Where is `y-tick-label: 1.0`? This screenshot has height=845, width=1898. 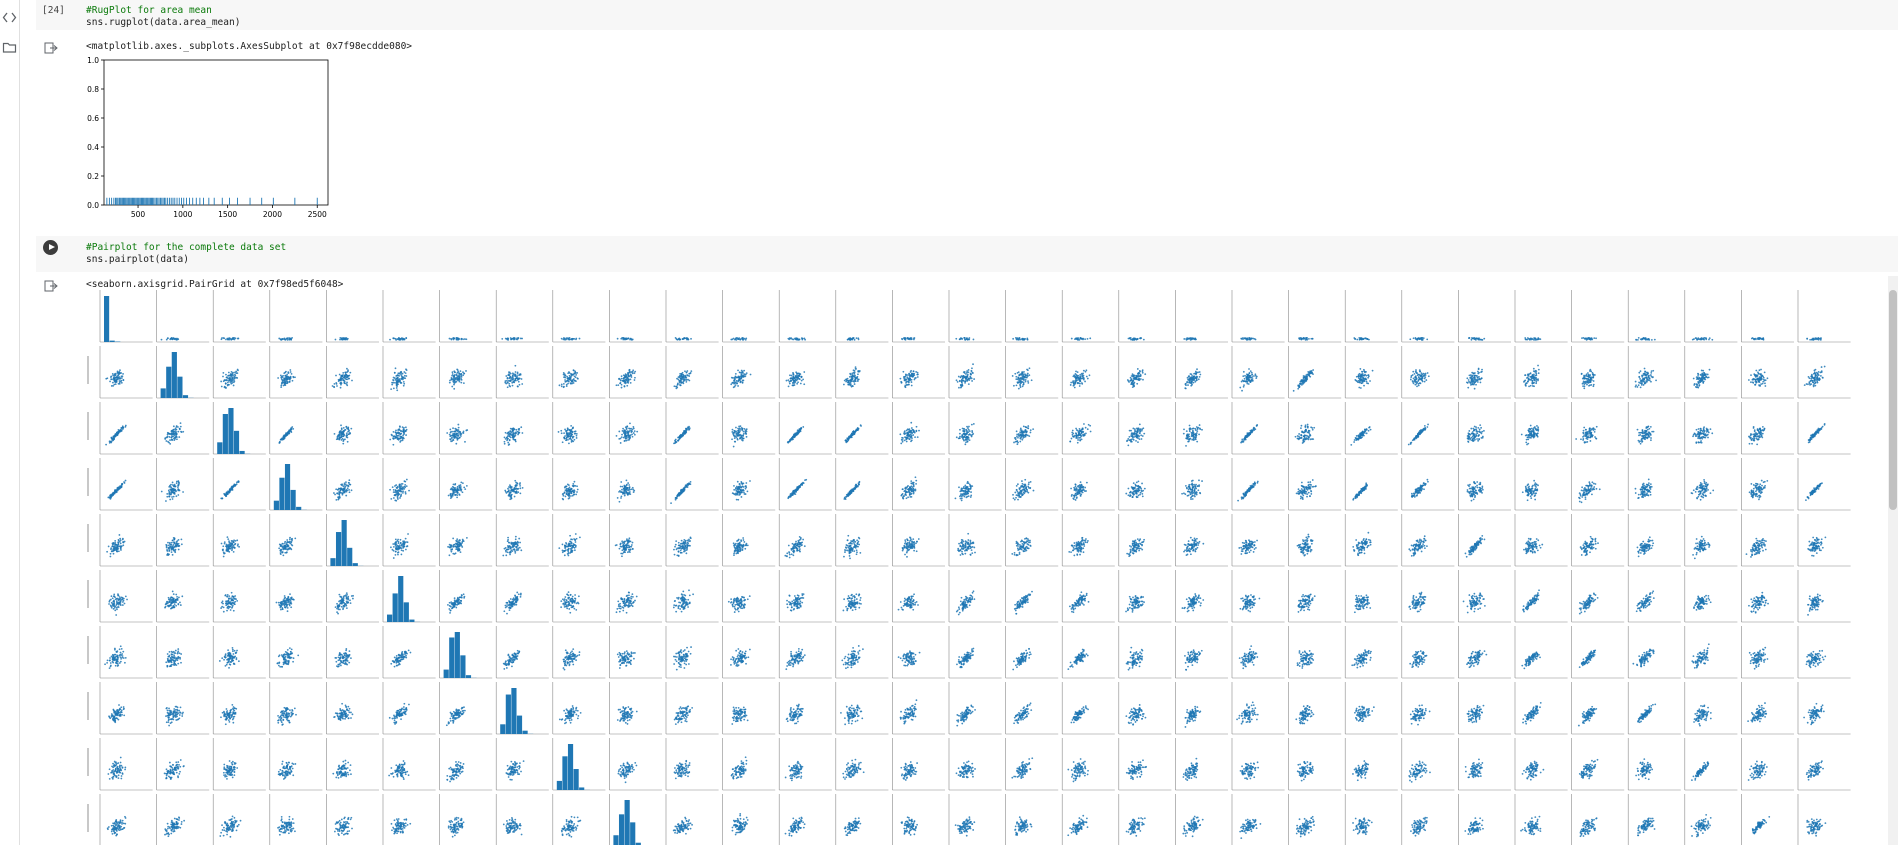 y-tick-label: 1.0 is located at coordinates (93, 60).